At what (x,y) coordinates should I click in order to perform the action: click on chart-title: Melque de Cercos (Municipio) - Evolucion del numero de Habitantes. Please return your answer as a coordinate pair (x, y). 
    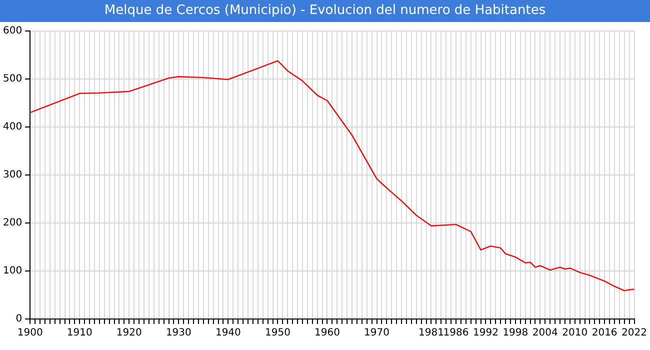
    Looking at the image, I should click on (325, 11).